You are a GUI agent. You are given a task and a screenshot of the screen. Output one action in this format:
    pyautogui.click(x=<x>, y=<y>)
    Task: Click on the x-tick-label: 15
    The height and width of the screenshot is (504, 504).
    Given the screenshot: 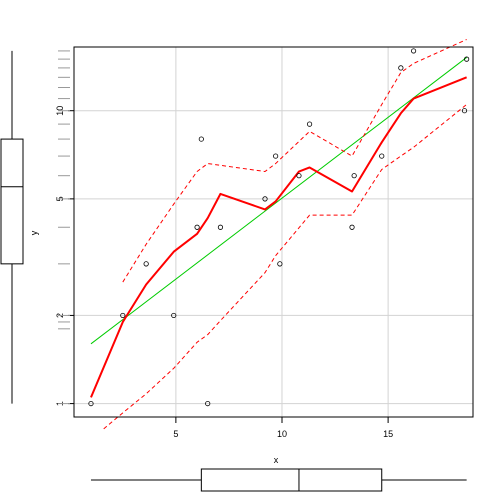 What is the action you would take?
    pyautogui.click(x=388, y=434)
    